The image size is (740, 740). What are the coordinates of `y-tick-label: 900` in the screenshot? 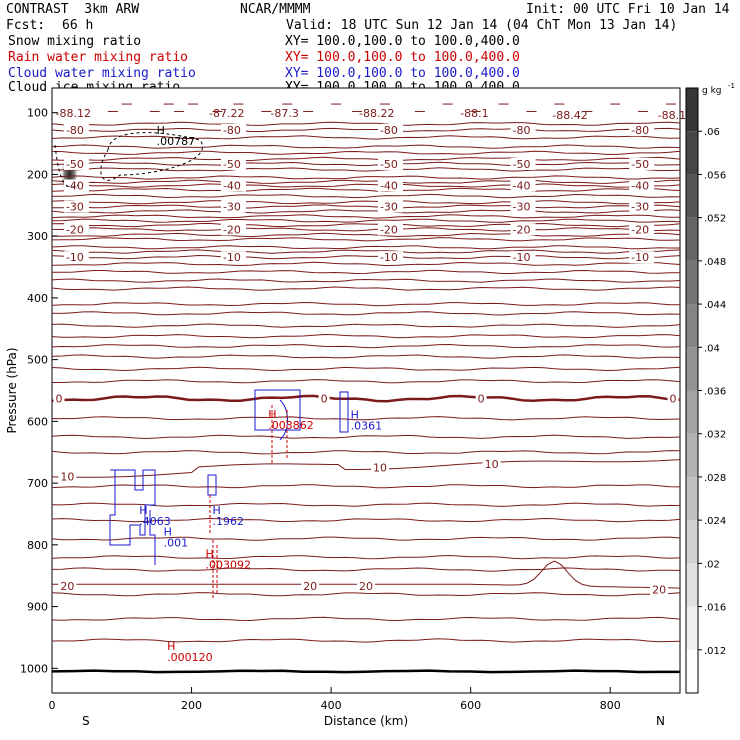 It's located at (37, 607).